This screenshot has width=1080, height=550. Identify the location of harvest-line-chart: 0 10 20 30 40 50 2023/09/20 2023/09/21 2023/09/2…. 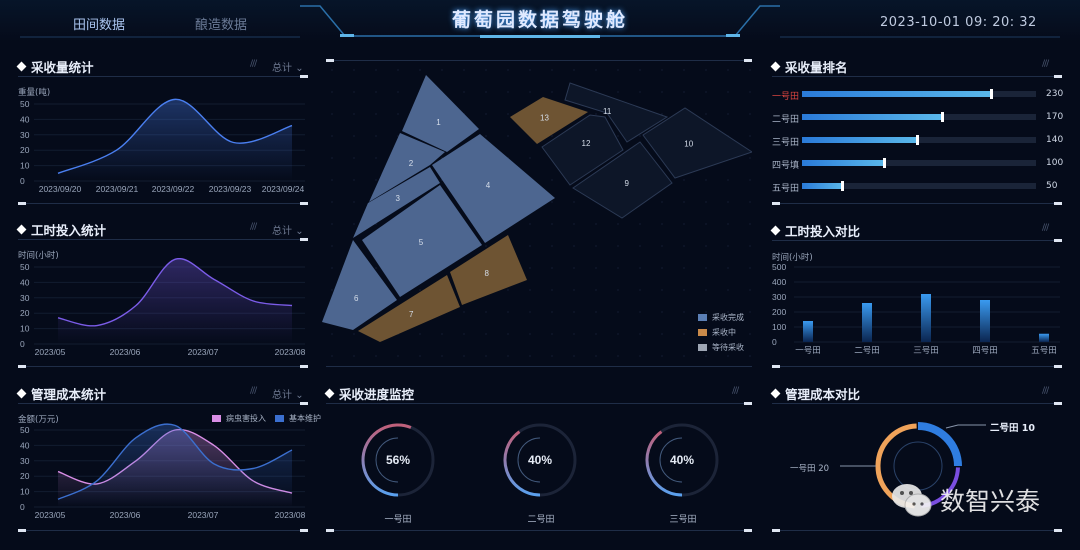
(162, 146).